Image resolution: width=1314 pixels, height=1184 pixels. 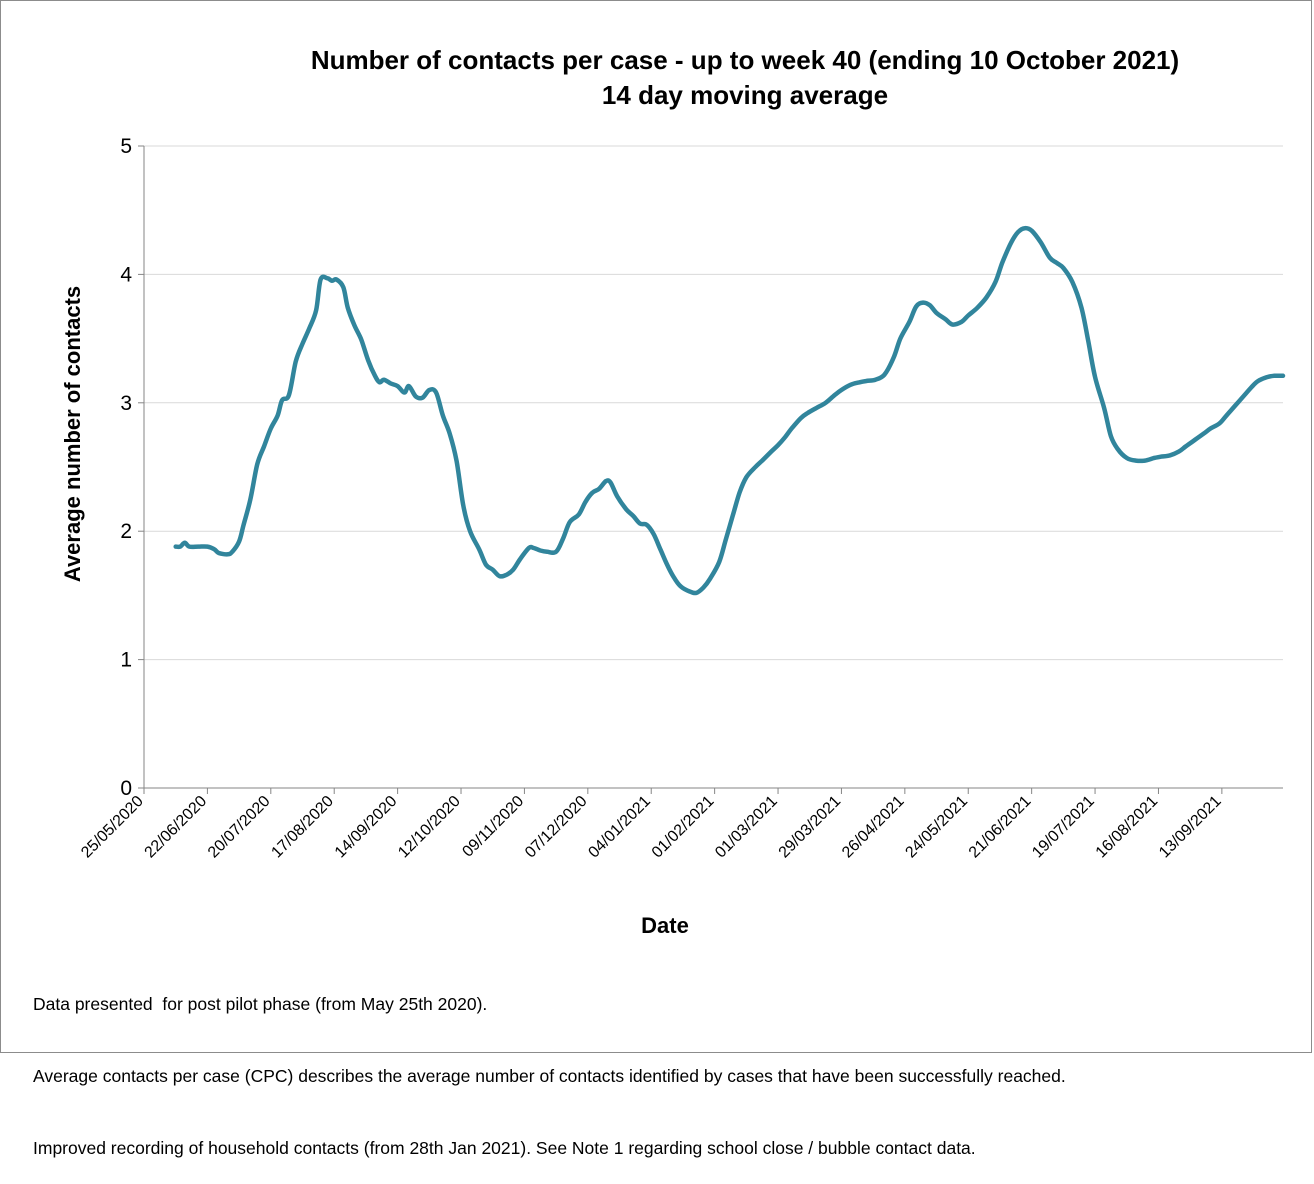 What do you see at coordinates (126, 146) in the screenshot?
I see `y-tick-label: 5` at bounding box center [126, 146].